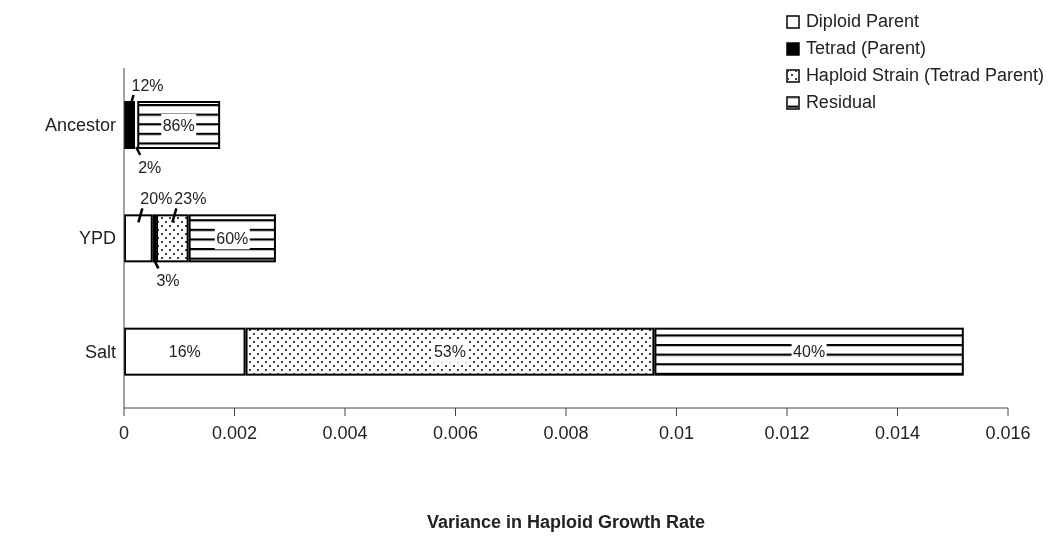 This screenshot has width=1063, height=558. Describe the element at coordinates (156, 198) in the screenshot. I see `annotation: 20%` at that location.